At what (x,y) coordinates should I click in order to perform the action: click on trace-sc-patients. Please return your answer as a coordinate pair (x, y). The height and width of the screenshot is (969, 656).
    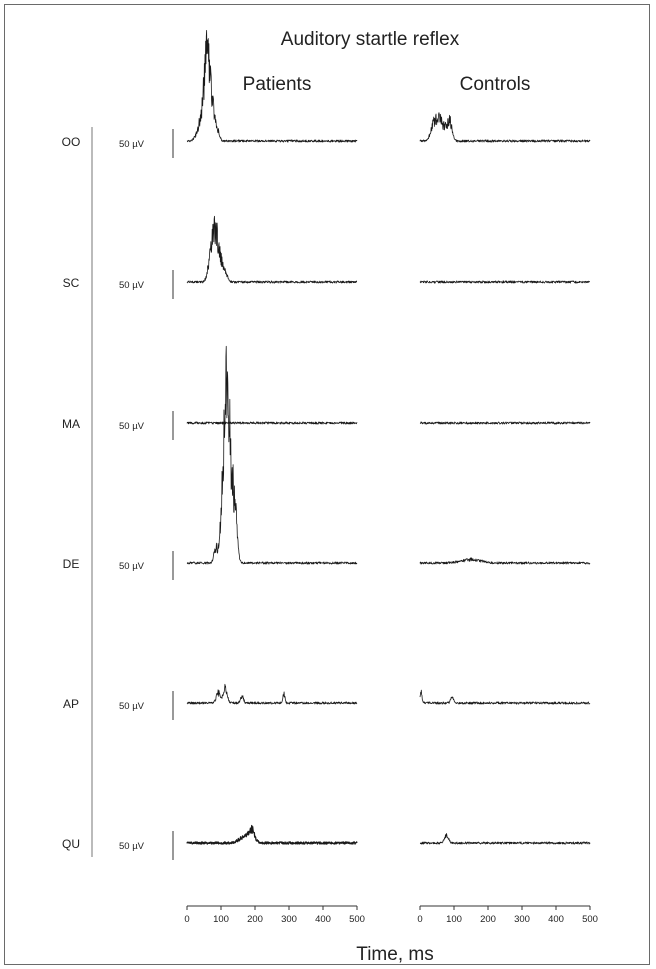
    Looking at the image, I should click on (272, 249).